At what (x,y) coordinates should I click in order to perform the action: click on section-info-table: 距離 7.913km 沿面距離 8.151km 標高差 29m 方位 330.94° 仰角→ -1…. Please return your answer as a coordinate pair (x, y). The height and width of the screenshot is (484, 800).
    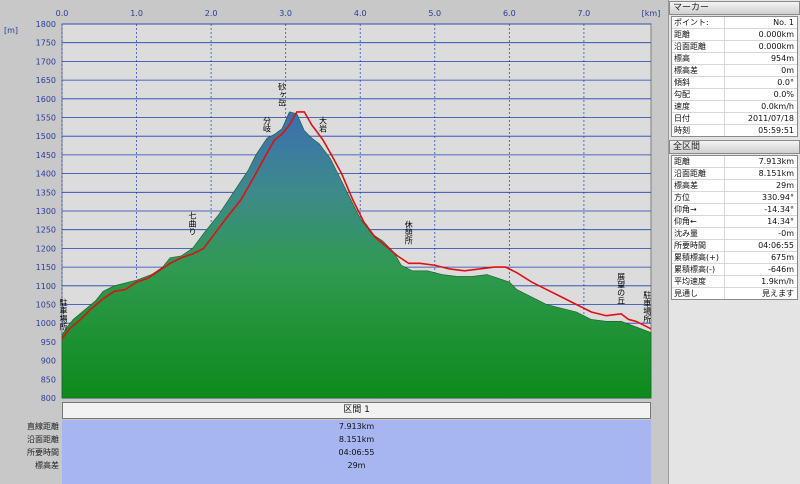
    Looking at the image, I should click on (734, 227).